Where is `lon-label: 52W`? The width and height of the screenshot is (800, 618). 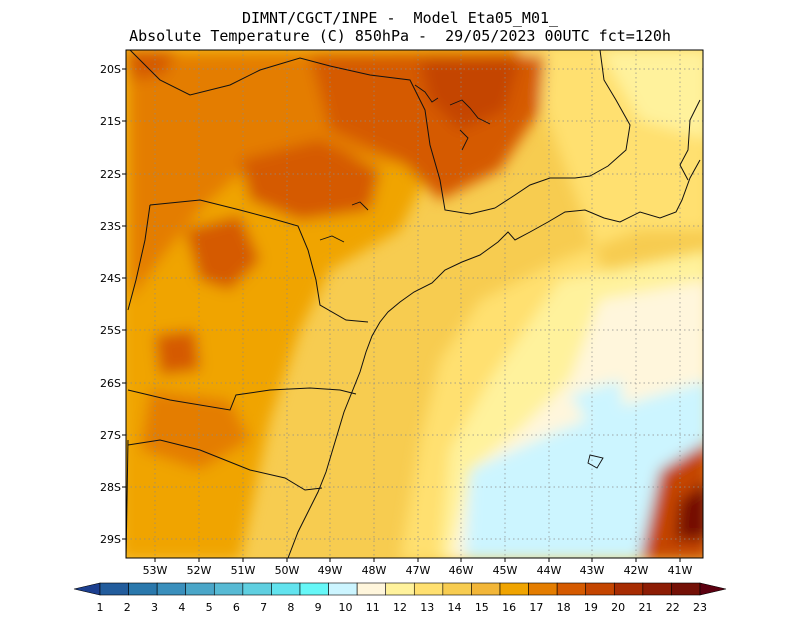 lon-label: 52W is located at coordinates (199, 570).